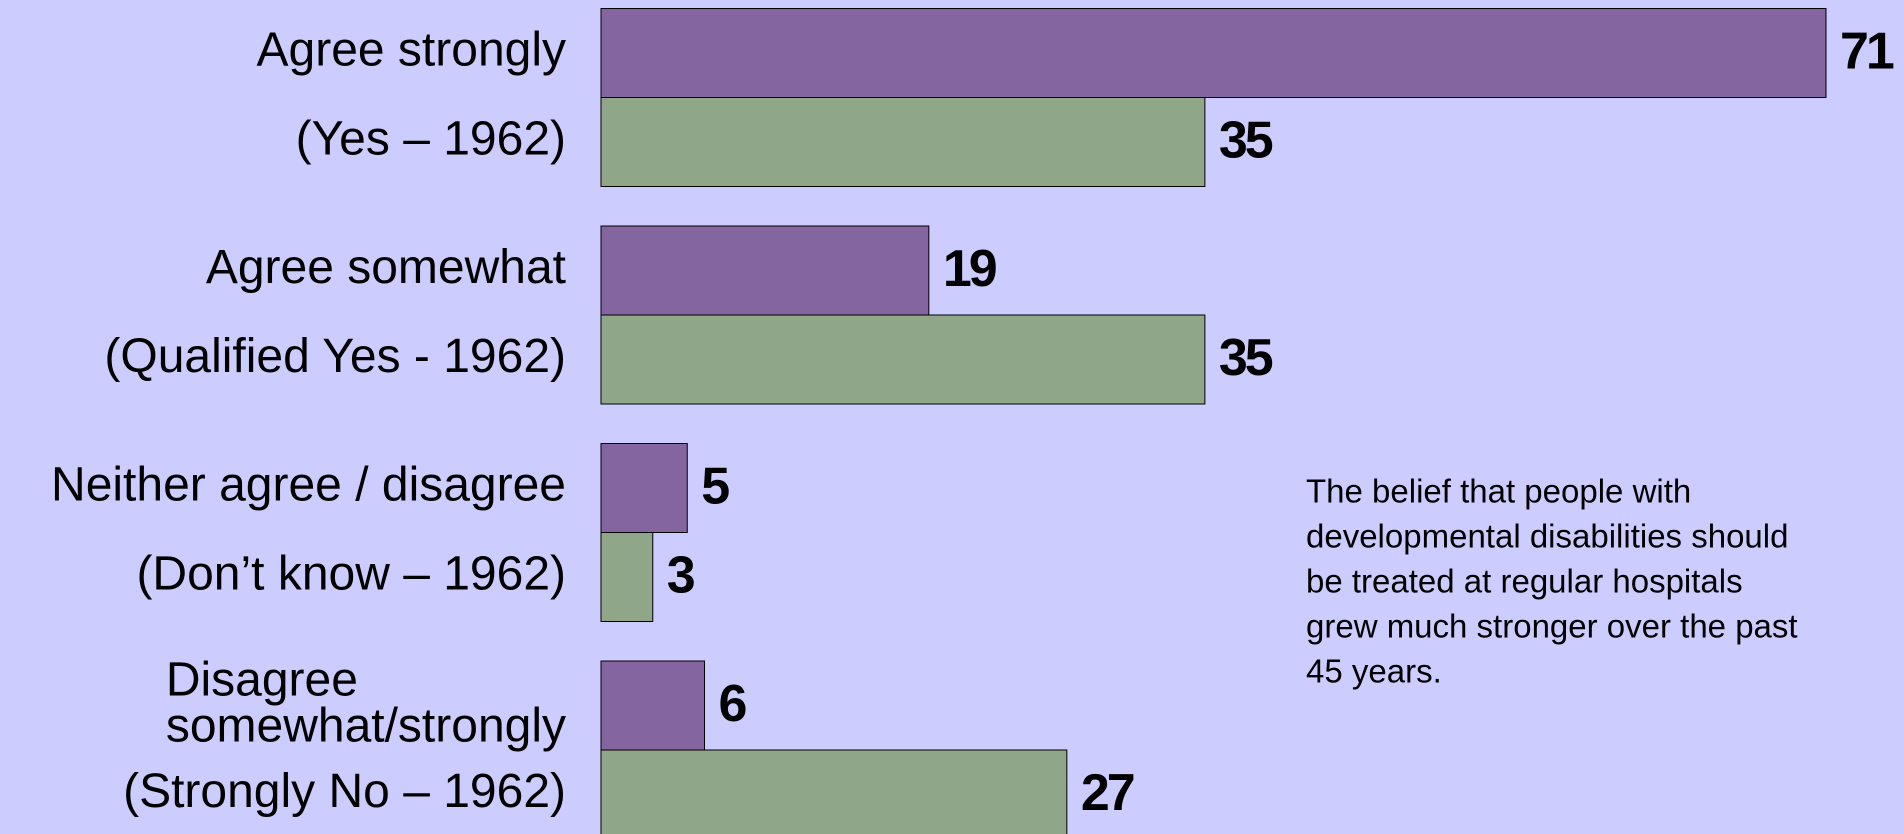  Describe the element at coordinates (308, 485) in the screenshot. I see `category-label: Neither agree / disagree` at that location.